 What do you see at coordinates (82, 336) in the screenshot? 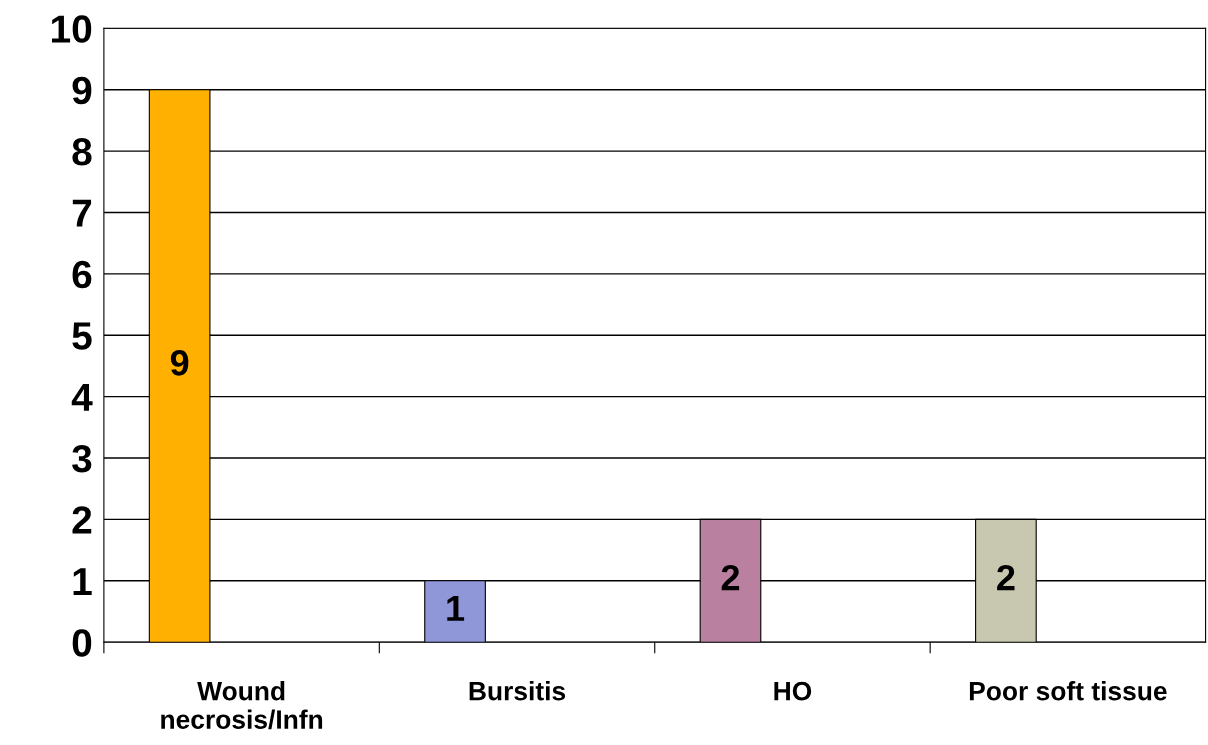
I see `y-tick-label: 5` at bounding box center [82, 336].